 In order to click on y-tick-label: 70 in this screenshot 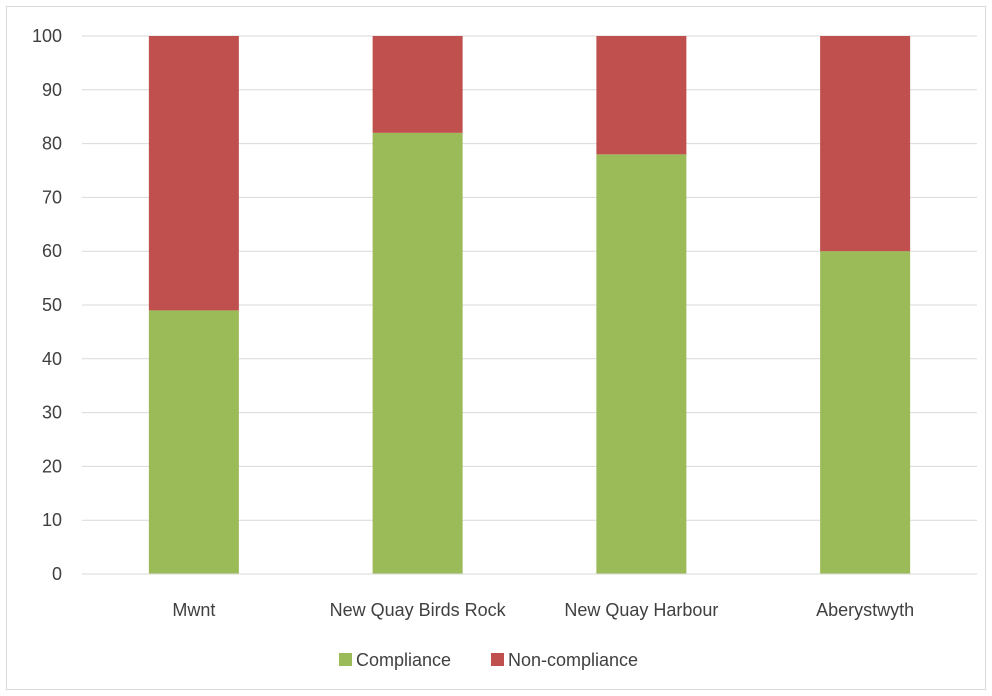, I will do `click(52, 197)`.